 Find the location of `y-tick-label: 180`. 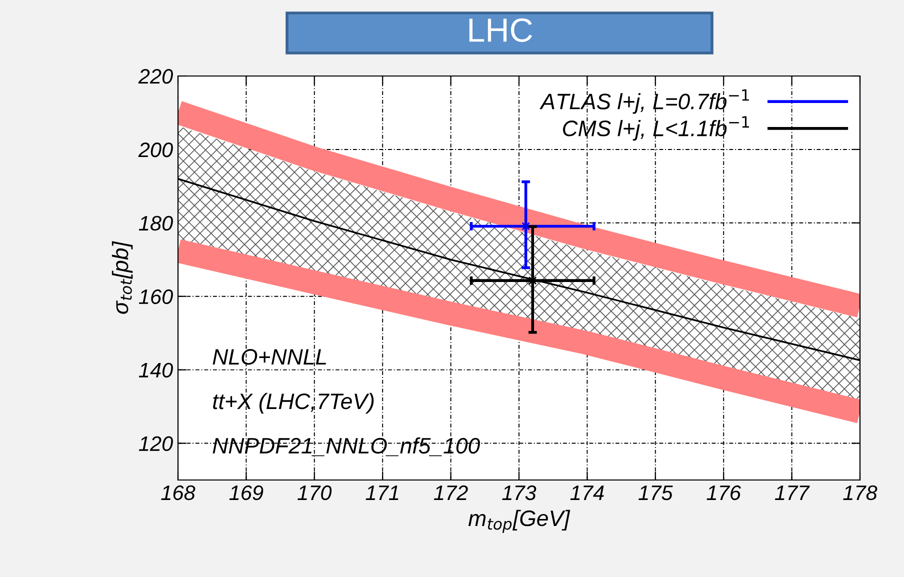

y-tick-label: 180 is located at coordinates (155, 223).